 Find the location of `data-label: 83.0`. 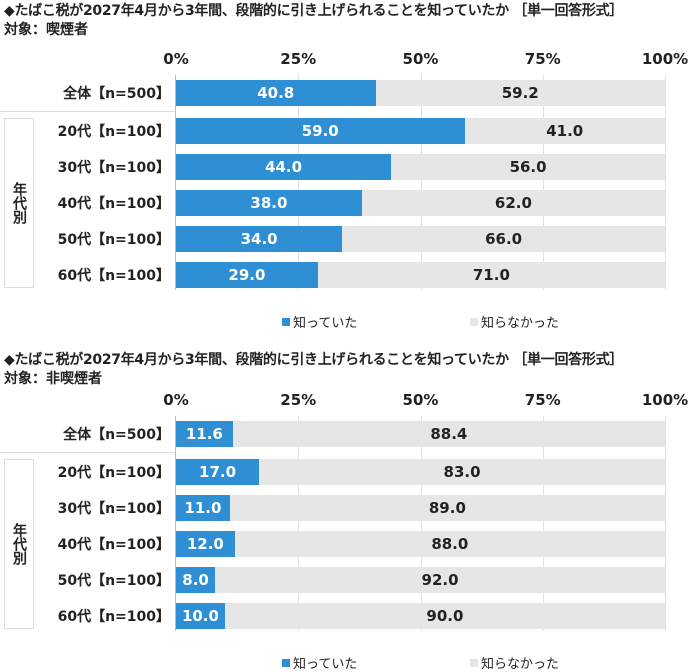

data-label: 83.0 is located at coordinates (462, 472).